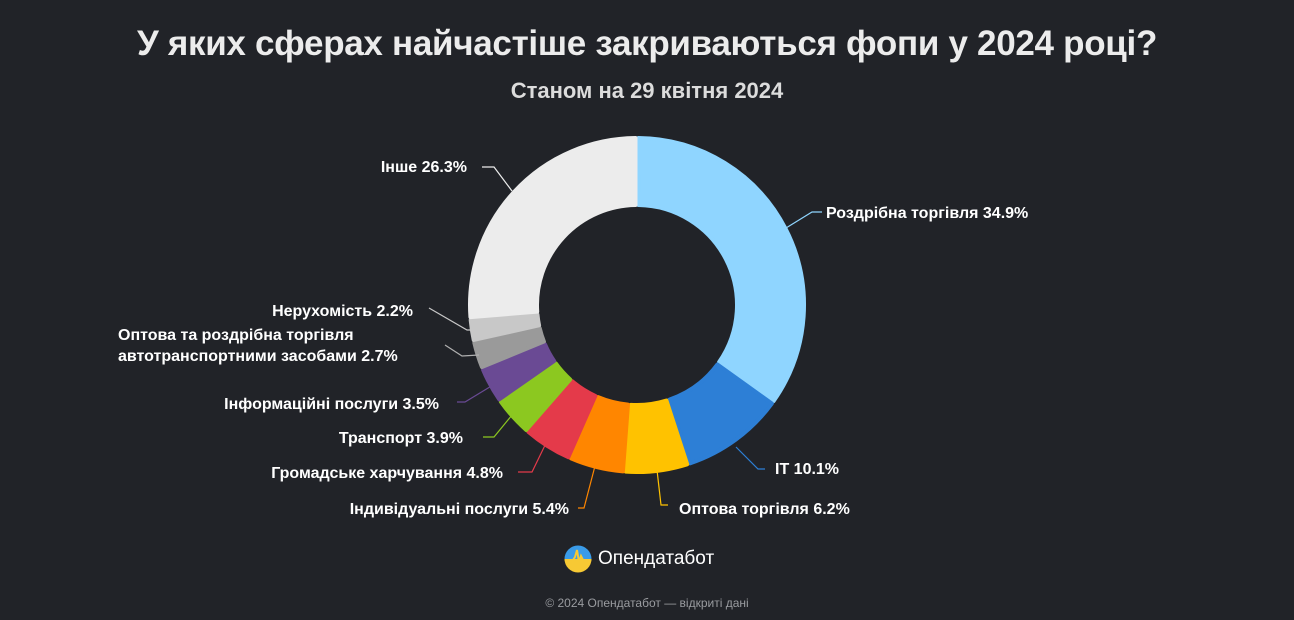 The height and width of the screenshot is (620, 1294). Describe the element at coordinates (647, 90) in the screenshot. I see `chart-subtitle: Станом на 29 квітня 2024` at that location.